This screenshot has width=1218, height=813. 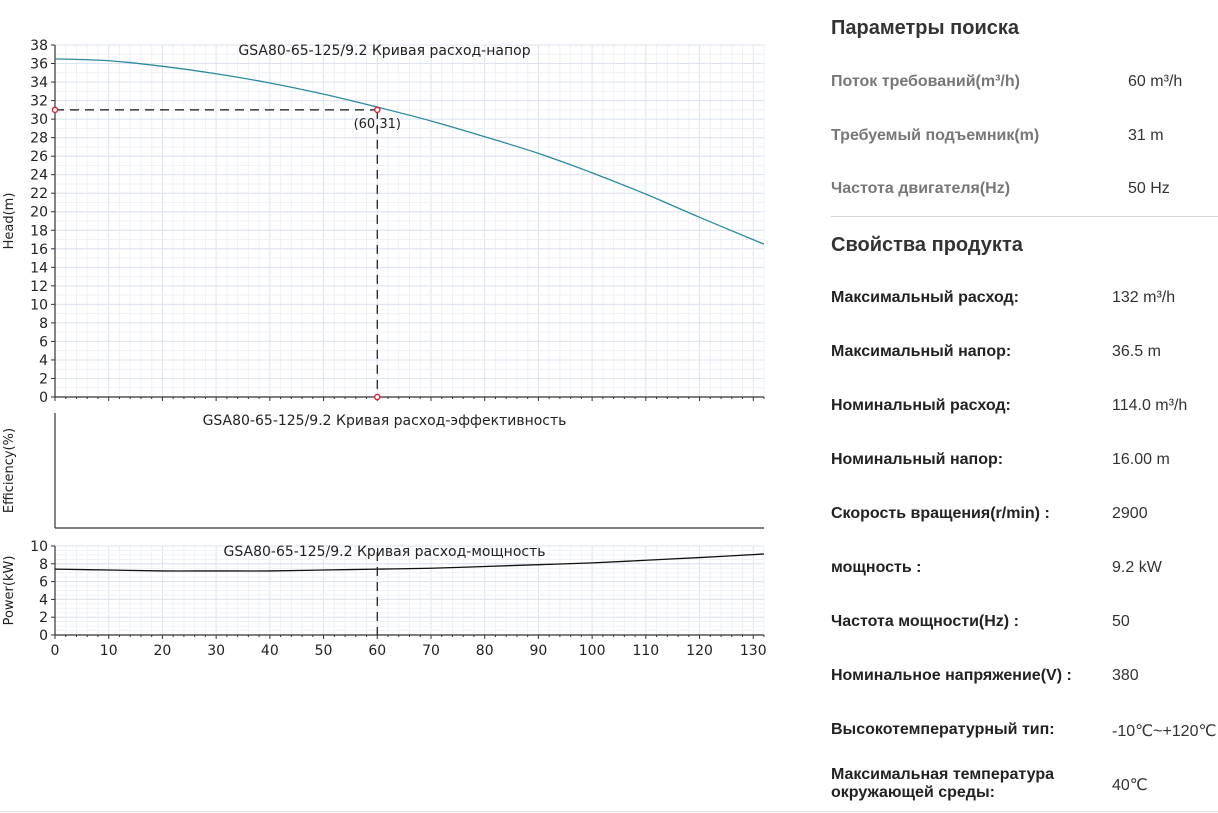 What do you see at coordinates (921, 405) in the screenshot?
I see `prop-label: Номинальный расход:` at bounding box center [921, 405].